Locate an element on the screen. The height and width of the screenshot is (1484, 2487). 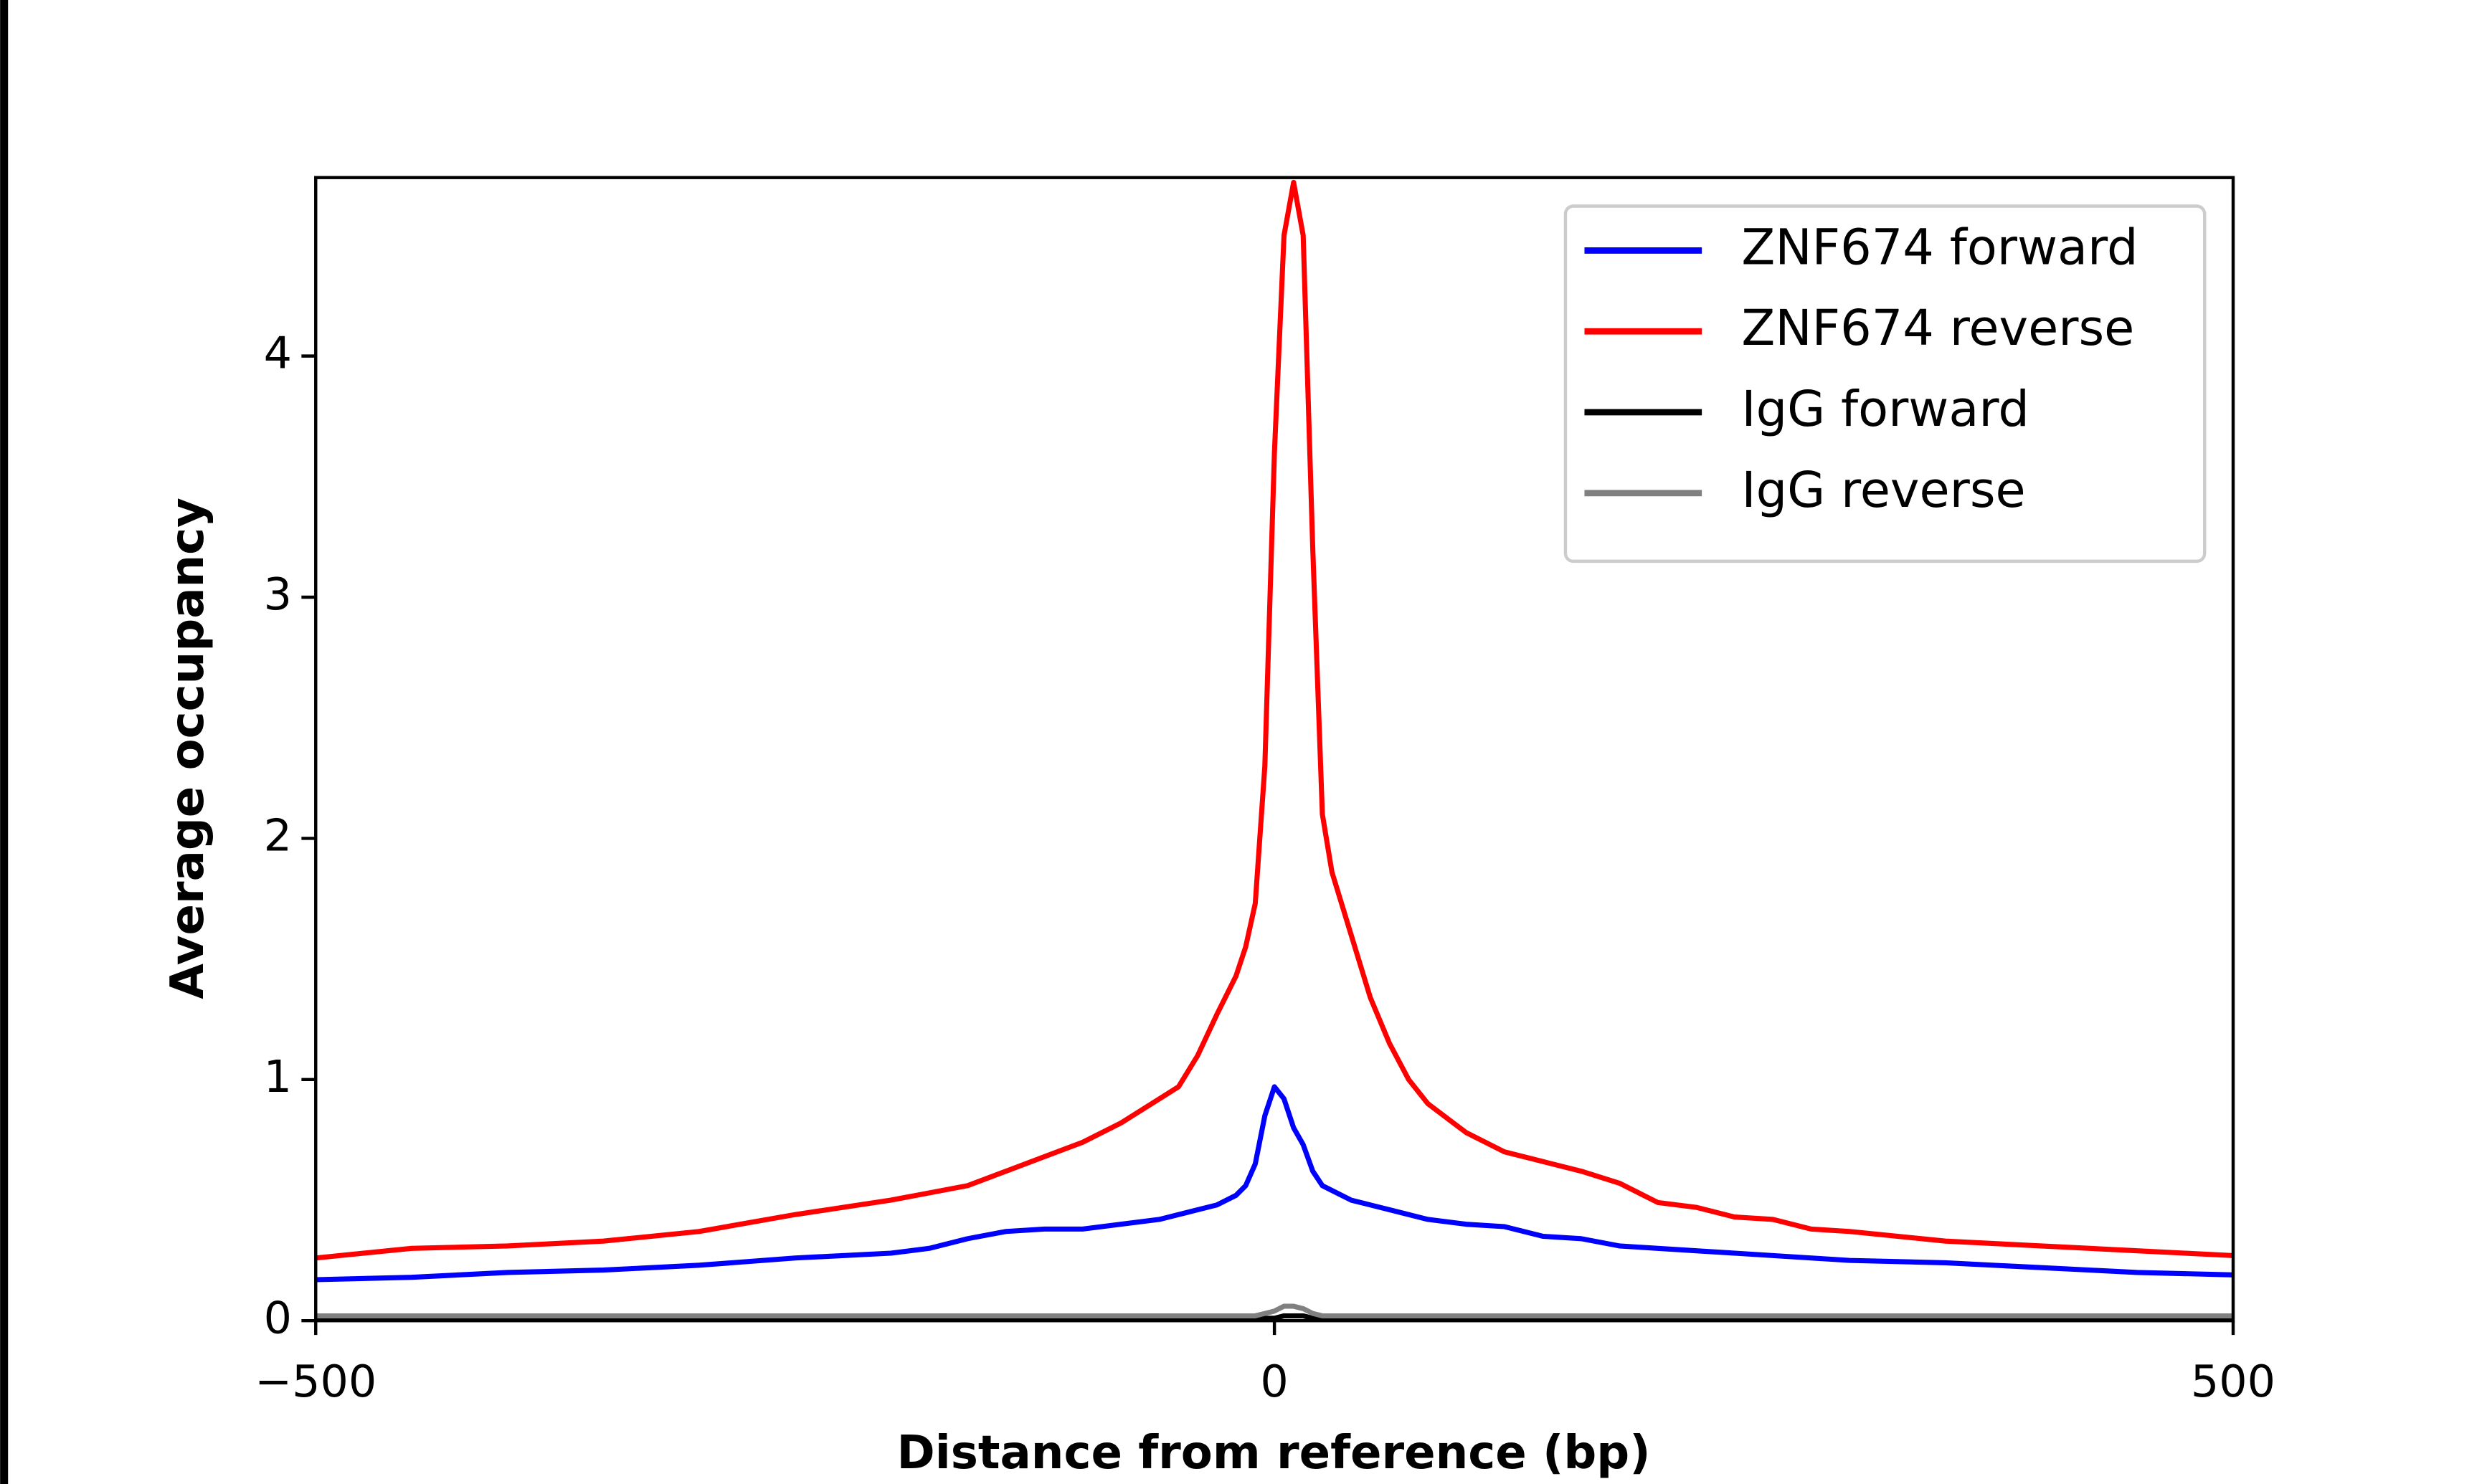
y-tick-label: 0 is located at coordinates (278, 1318).